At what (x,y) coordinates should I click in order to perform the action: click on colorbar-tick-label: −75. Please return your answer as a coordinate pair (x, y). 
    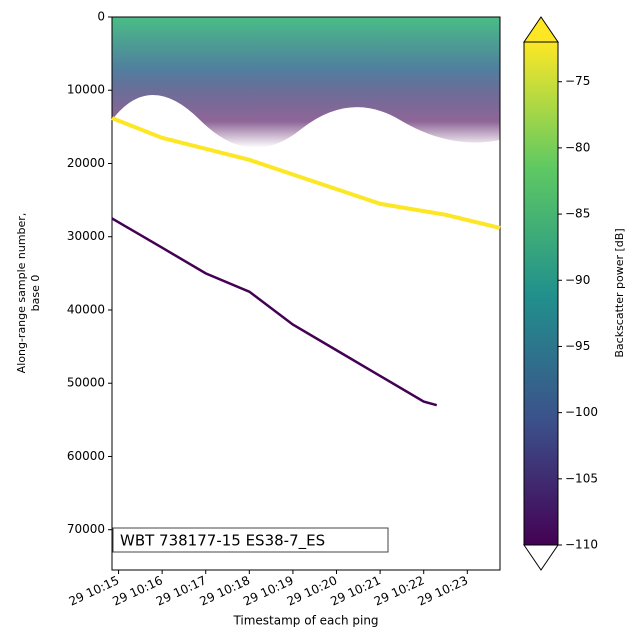
    Looking at the image, I should click on (577, 81).